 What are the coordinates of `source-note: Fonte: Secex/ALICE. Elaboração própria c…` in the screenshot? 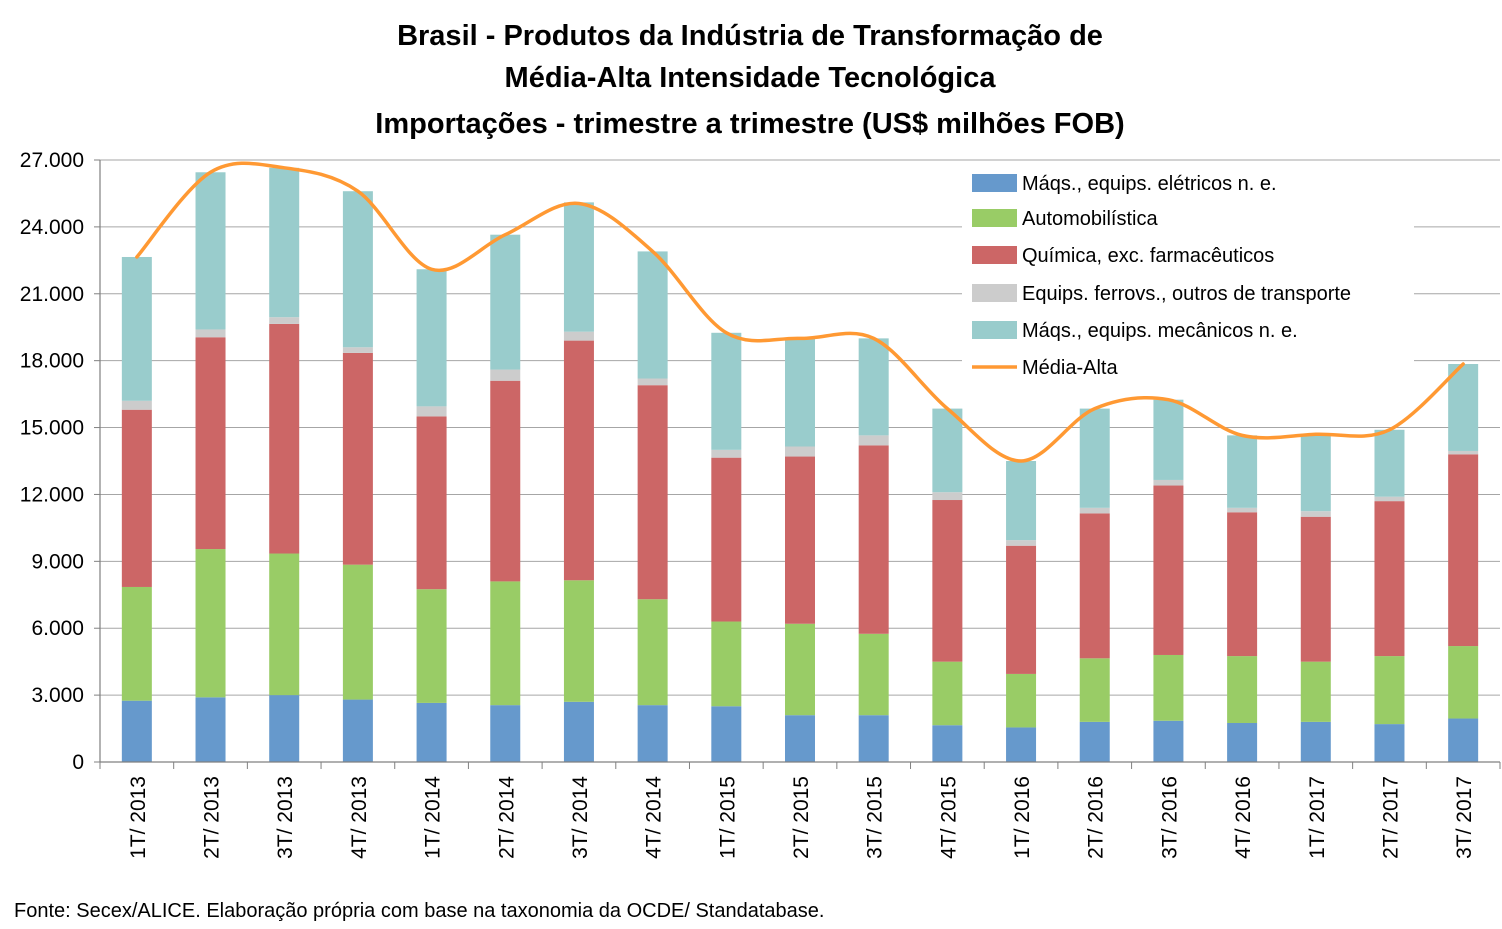 It's located at (419, 911).